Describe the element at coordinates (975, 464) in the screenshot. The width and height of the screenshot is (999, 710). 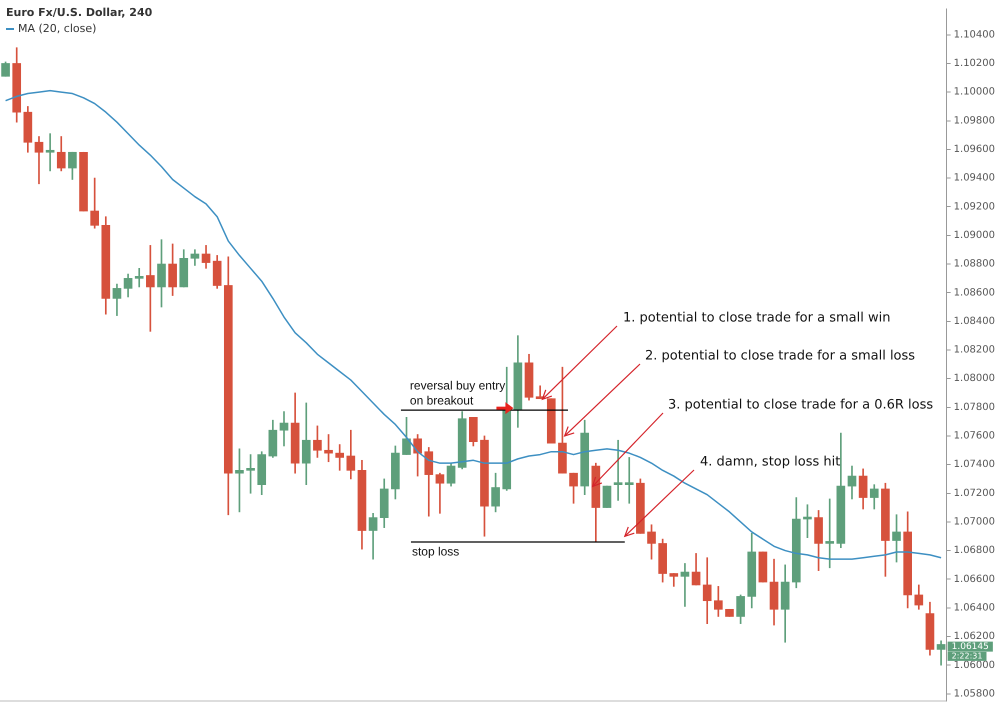
I see `y-tick-label: 1.07400` at that location.